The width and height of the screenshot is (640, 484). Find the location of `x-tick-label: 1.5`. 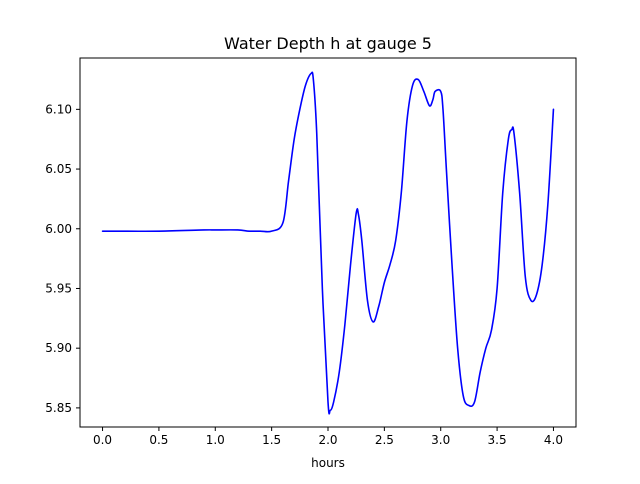

x-tick-label: 1.5 is located at coordinates (271, 440).